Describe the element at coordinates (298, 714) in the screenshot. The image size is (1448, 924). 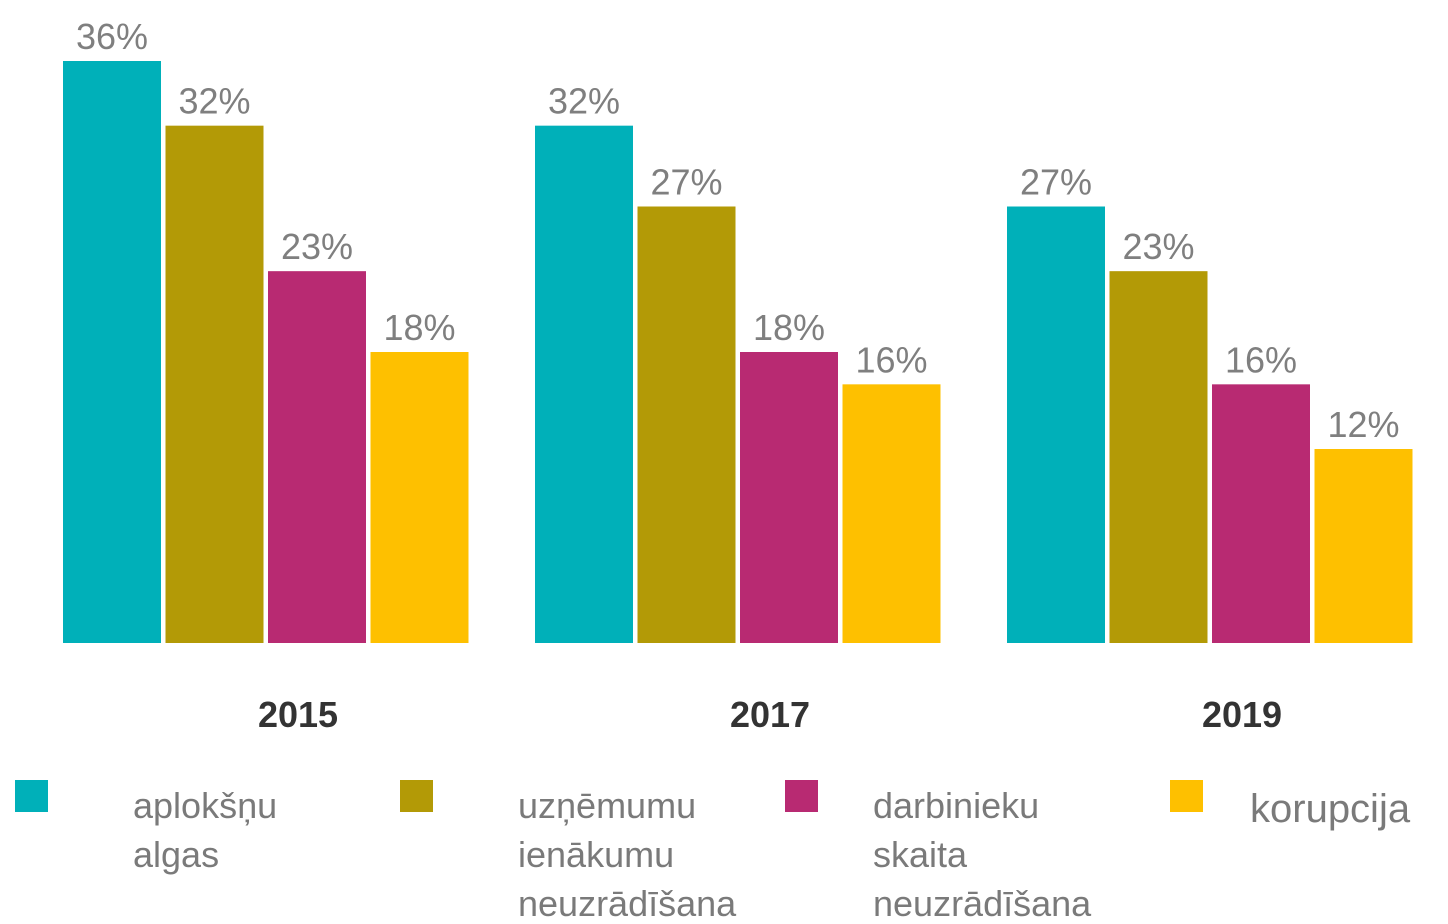
I see `category-label: 2015` at that location.